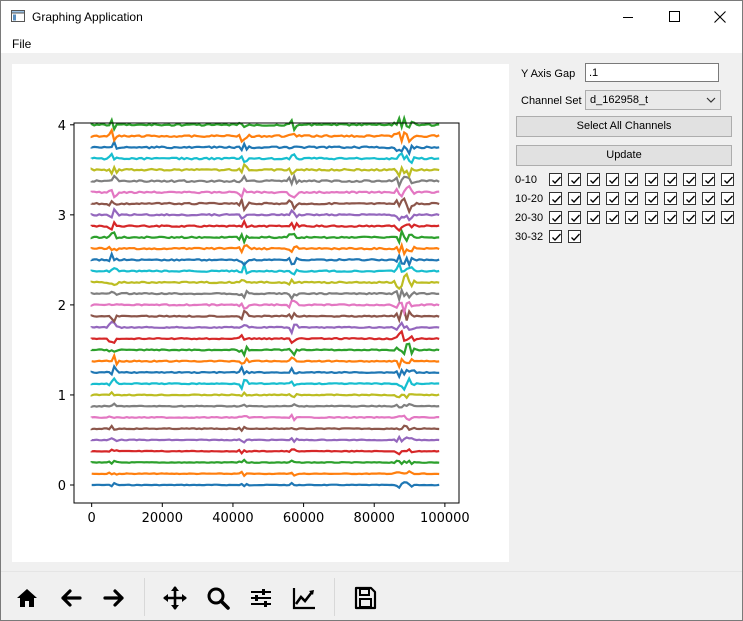 The width and height of the screenshot is (743, 621). I want to click on save-icon, so click(365, 598).